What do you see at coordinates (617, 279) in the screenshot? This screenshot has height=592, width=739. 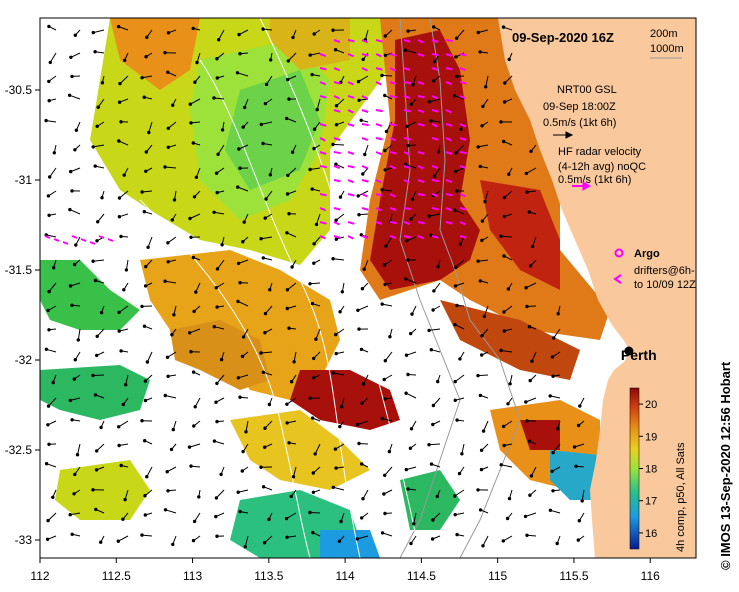 I see `drifter-marker-icon` at bounding box center [617, 279].